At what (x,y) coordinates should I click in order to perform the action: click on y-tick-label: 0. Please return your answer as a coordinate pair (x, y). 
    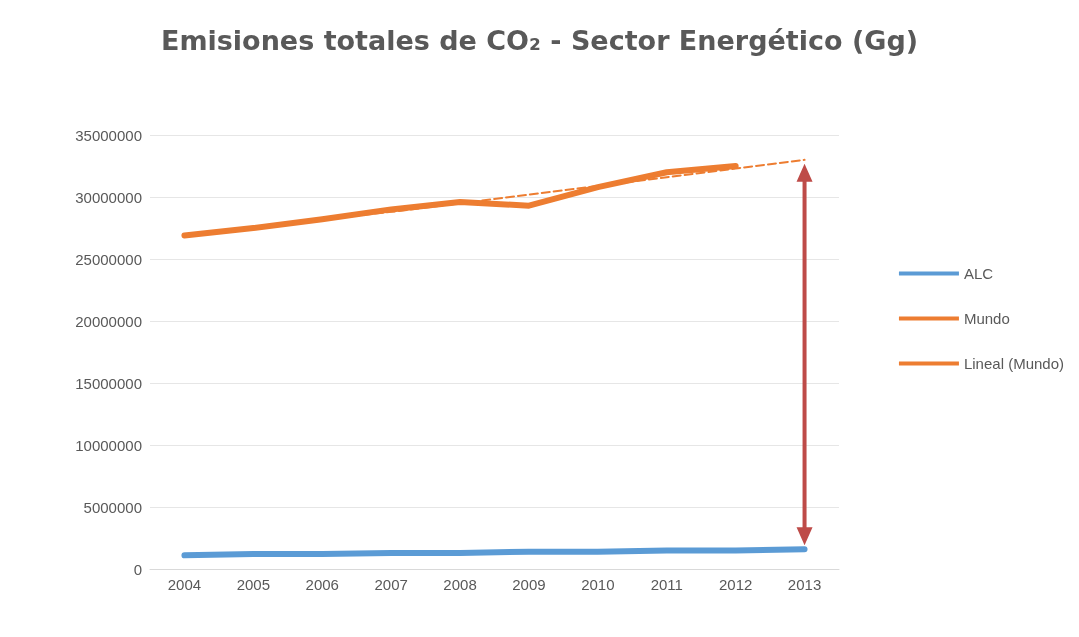
    Looking at the image, I should click on (137, 569).